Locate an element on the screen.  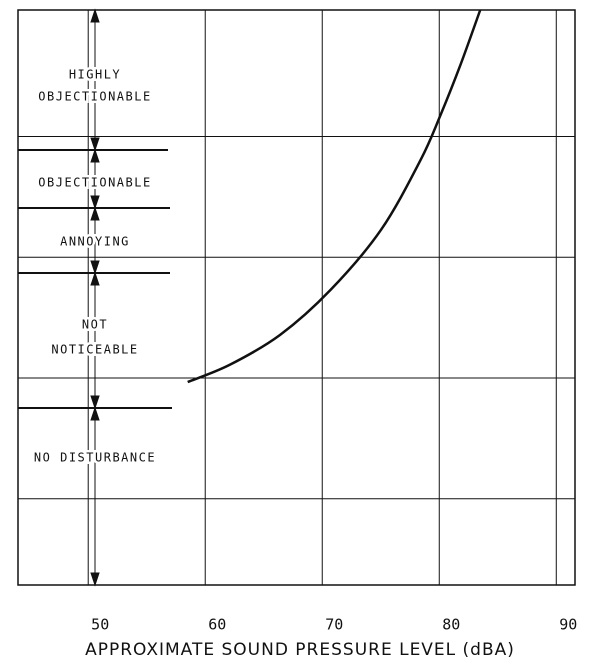
x-tick-label: 50 is located at coordinates (100, 625).